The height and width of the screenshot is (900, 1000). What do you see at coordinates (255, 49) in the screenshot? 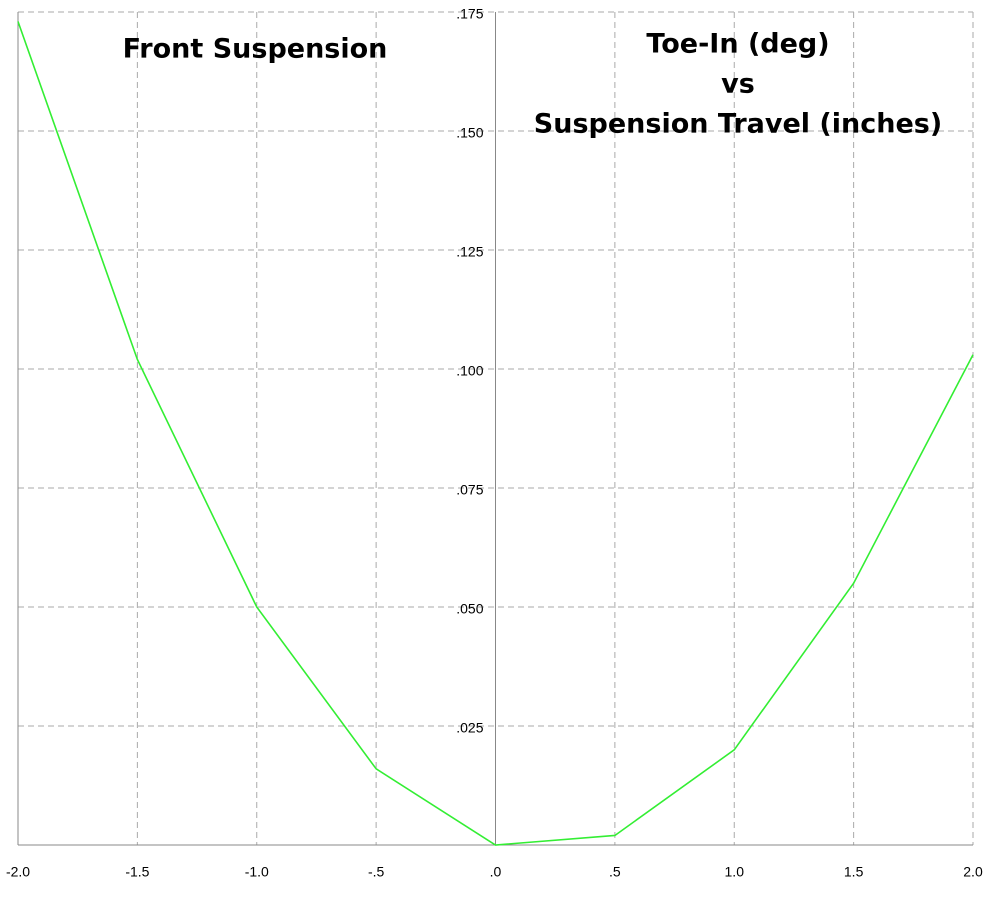
I see `annotation: Front Suspension` at bounding box center [255, 49].